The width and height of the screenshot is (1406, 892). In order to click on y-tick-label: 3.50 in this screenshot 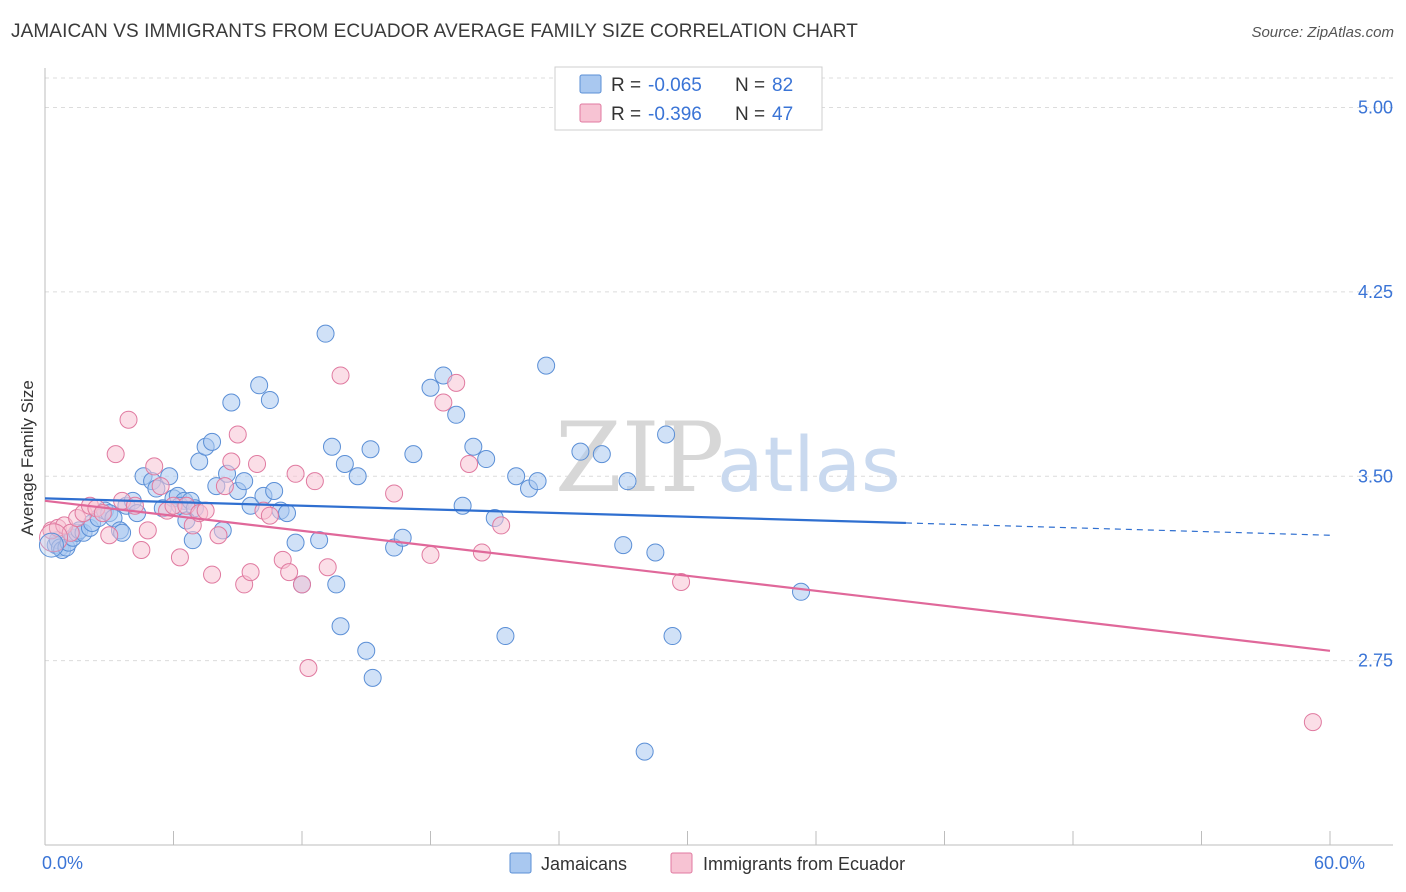, I will do `click(1375, 476)`.